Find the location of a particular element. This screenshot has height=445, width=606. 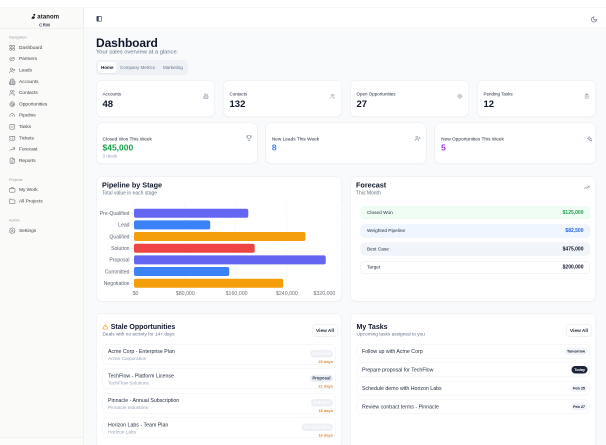

svg-text: $80,000 is located at coordinates (185, 294).